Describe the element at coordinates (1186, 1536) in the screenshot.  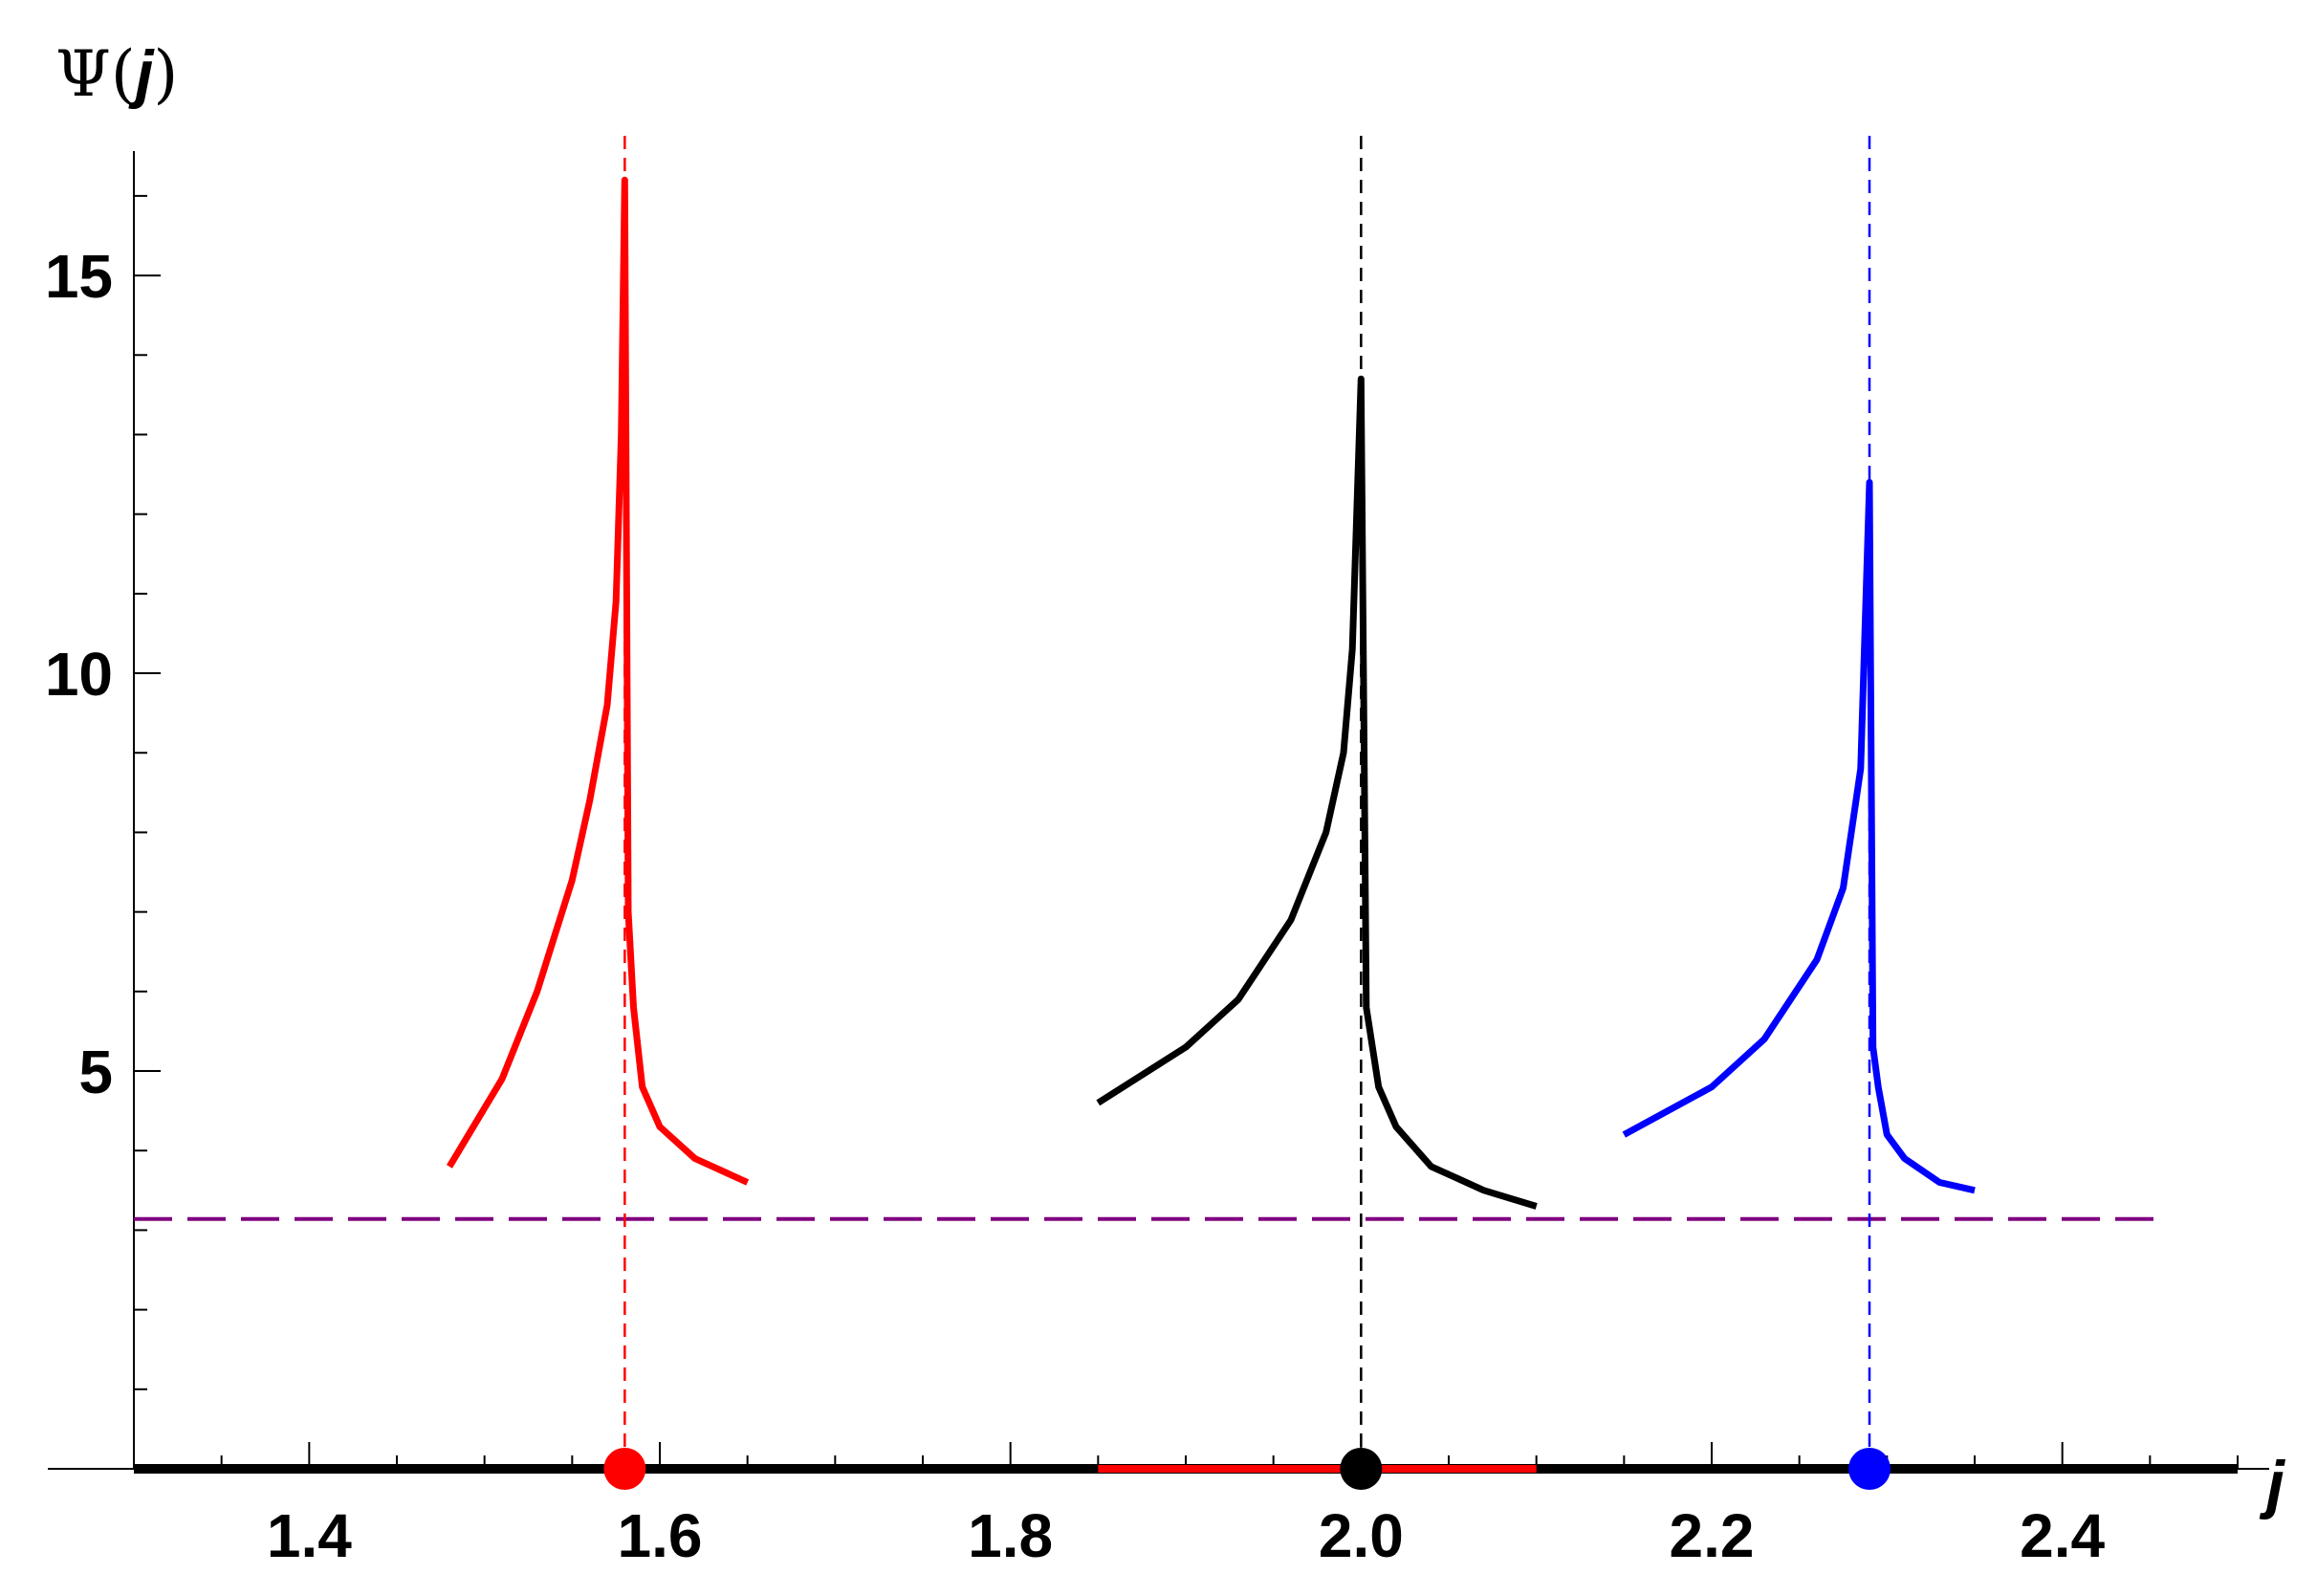
I see `x-tick-labels: 1.4 1.6 1.8 2.0 2.2 2.4` at that location.